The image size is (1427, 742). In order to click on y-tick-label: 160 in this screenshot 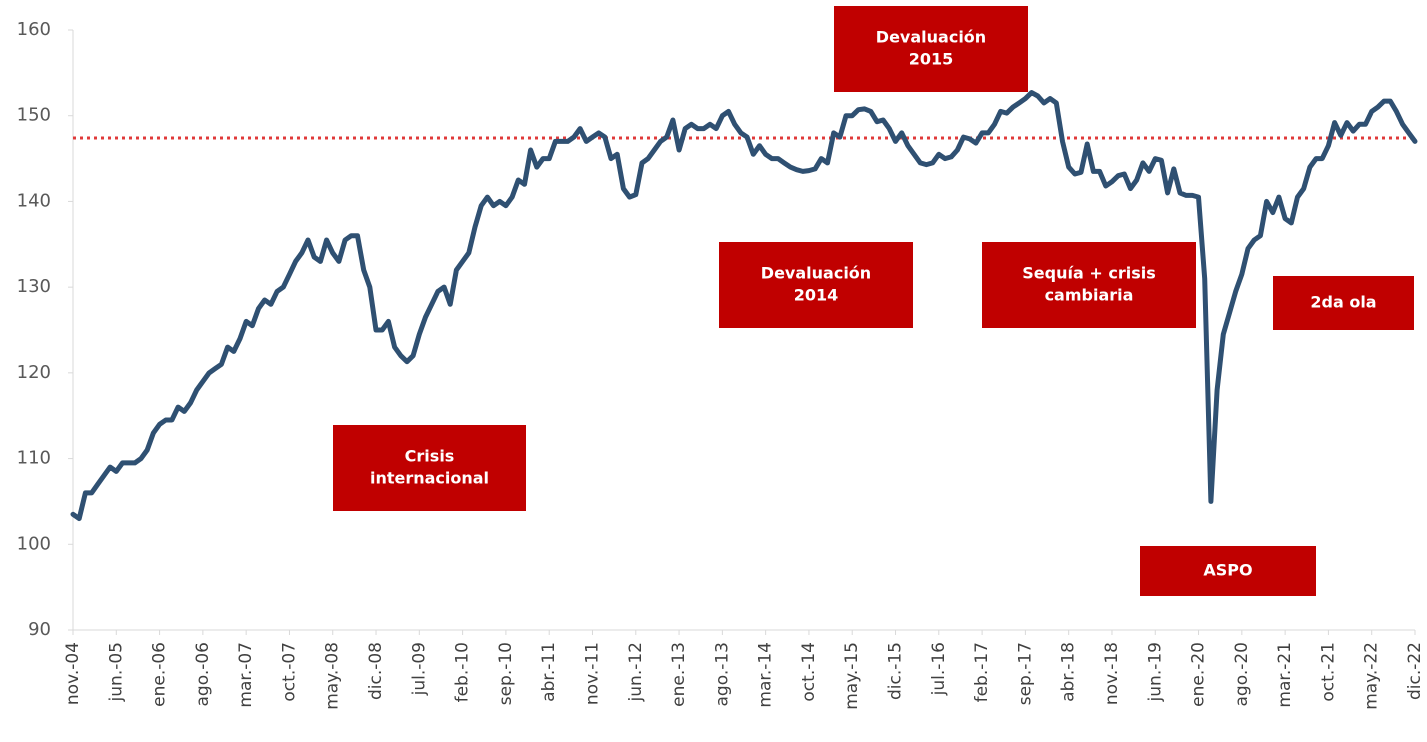, I will do `click(34, 29)`.